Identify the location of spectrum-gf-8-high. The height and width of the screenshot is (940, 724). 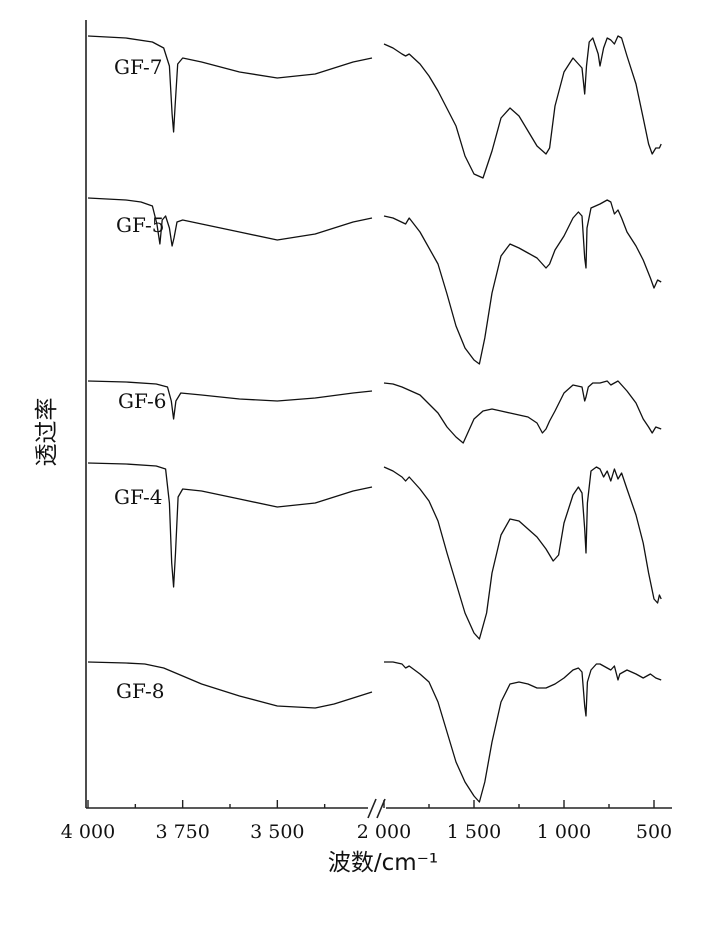
(230, 685).